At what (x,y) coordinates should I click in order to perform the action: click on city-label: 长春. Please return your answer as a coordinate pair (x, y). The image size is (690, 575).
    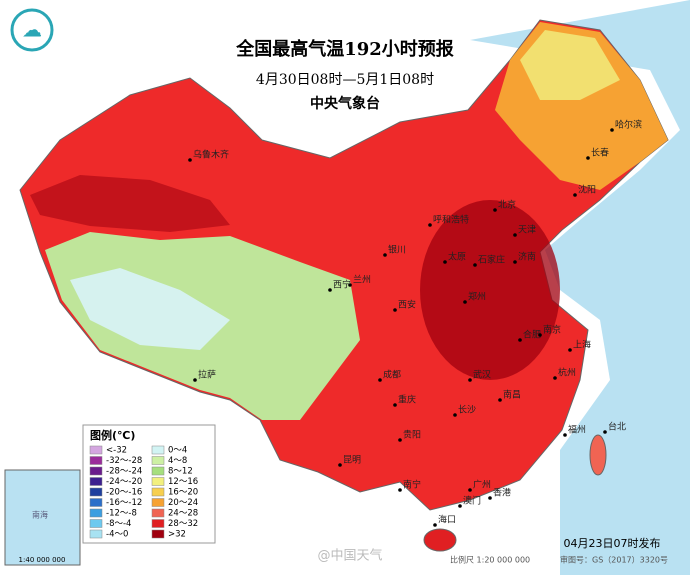
    Looking at the image, I should click on (600, 153).